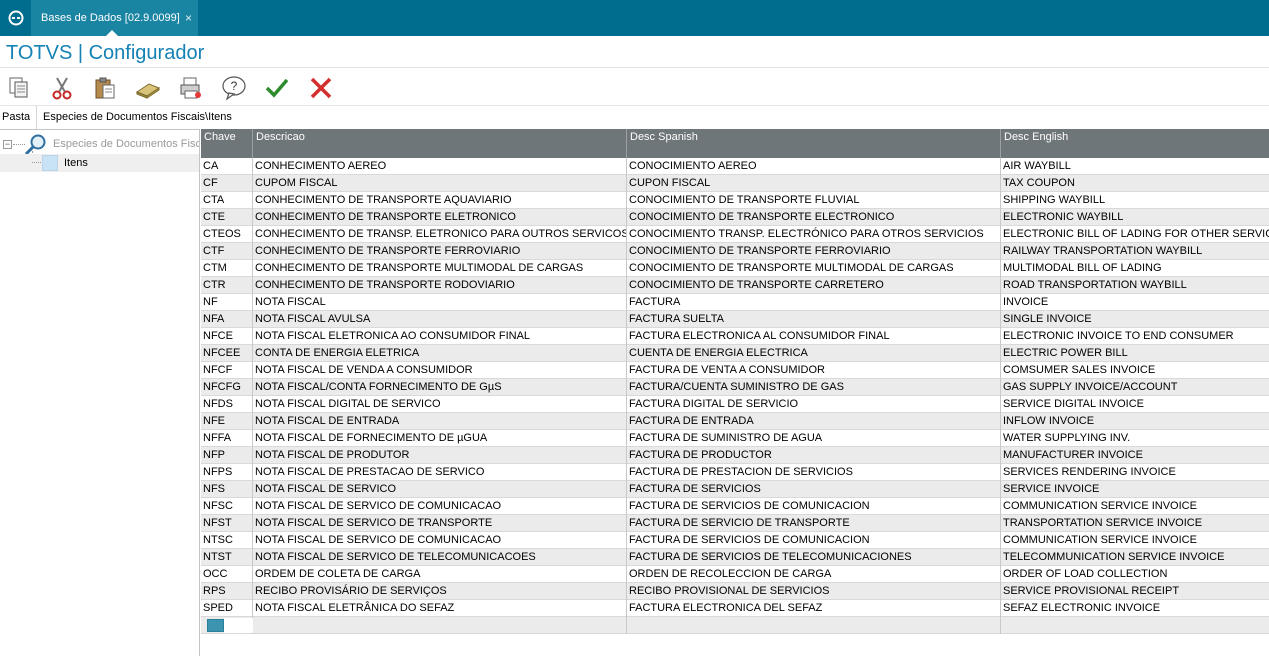 This screenshot has height=656, width=1269. I want to click on cell-desc-spanish: FACTURA DE SUMINISTRO DE AGUA, so click(814, 438).